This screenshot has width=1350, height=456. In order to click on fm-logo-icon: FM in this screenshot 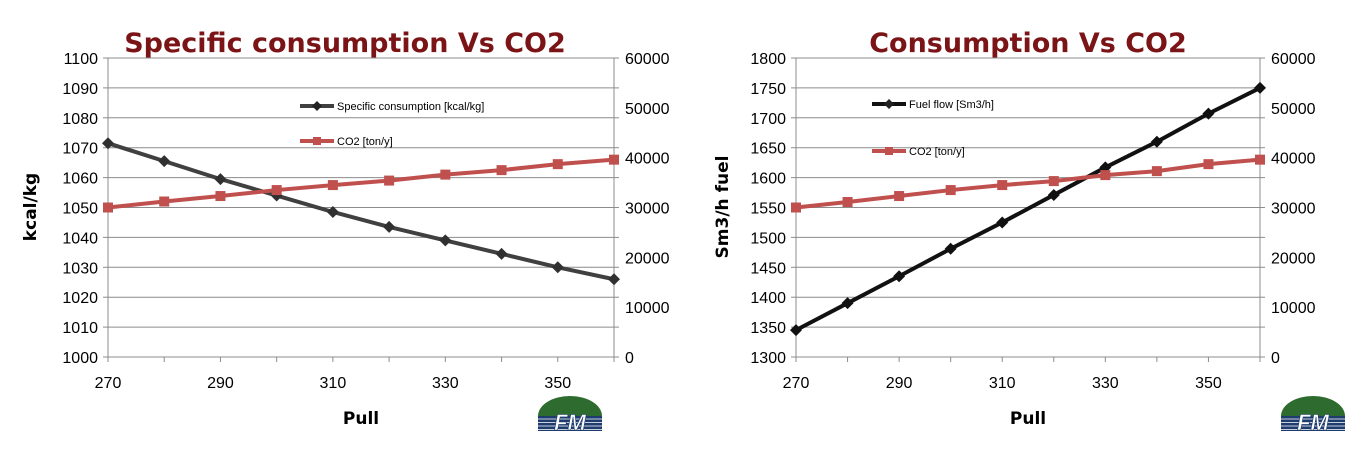, I will do `click(1313, 415)`.